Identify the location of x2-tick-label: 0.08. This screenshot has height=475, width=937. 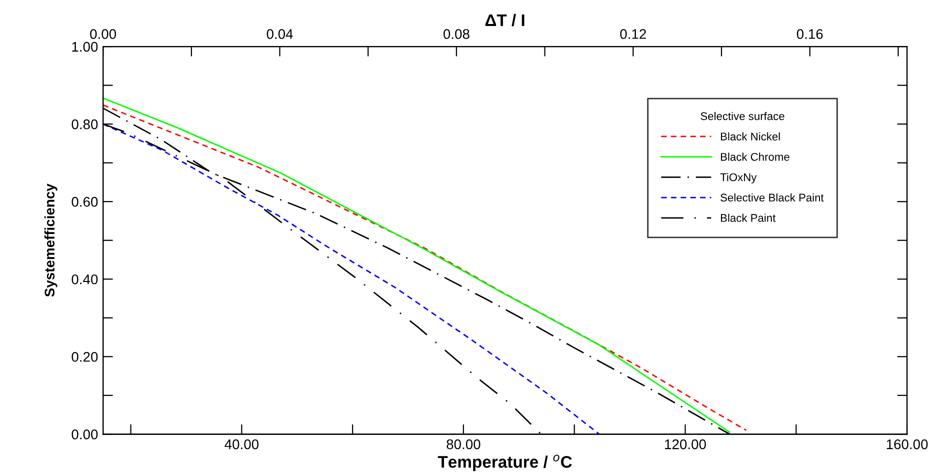
(456, 34).